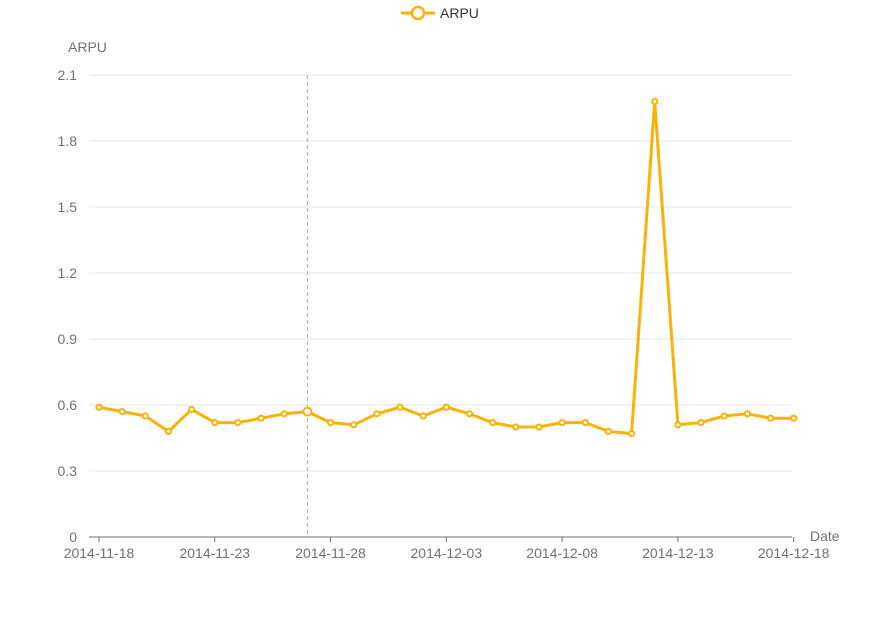  I want to click on y-tick-label: 0.6, so click(68, 405).